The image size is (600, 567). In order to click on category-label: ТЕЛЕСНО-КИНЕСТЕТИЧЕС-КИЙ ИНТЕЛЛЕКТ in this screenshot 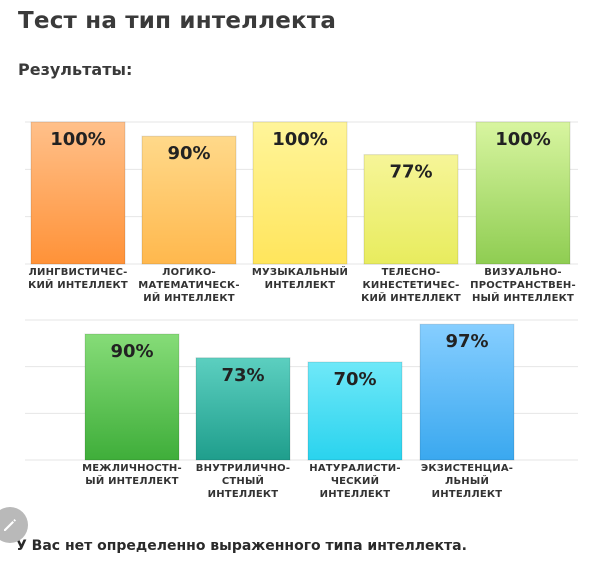, I will do `click(411, 285)`.